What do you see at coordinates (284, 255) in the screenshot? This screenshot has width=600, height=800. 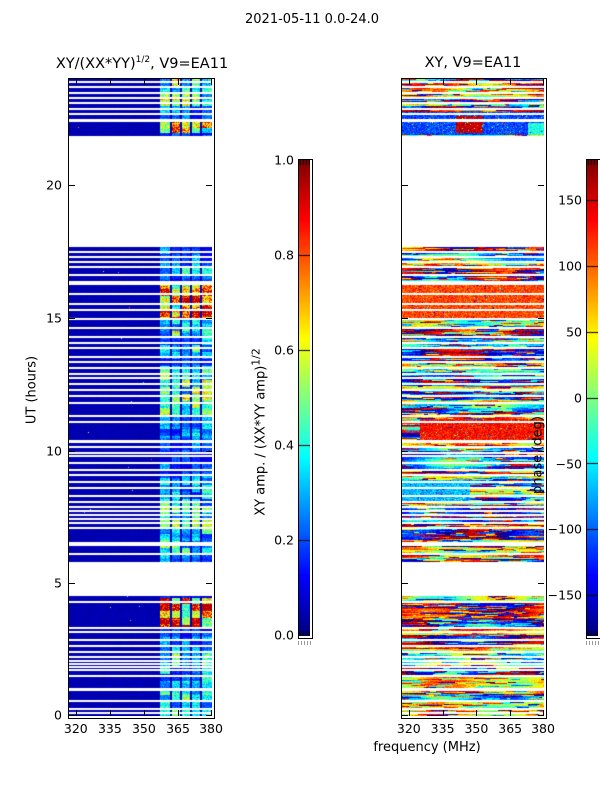 I see `colorbar-tick-label: 0.8` at bounding box center [284, 255].